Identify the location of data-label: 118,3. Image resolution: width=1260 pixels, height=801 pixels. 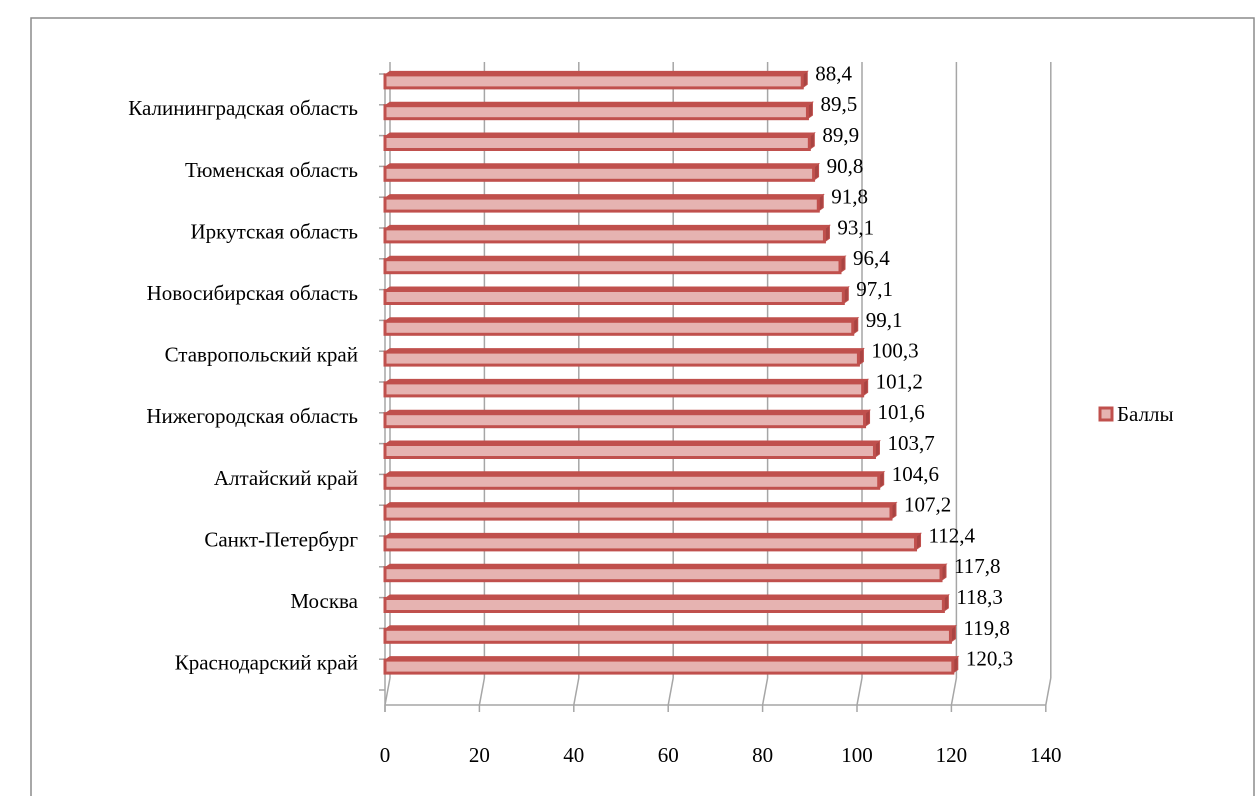
(979, 597).